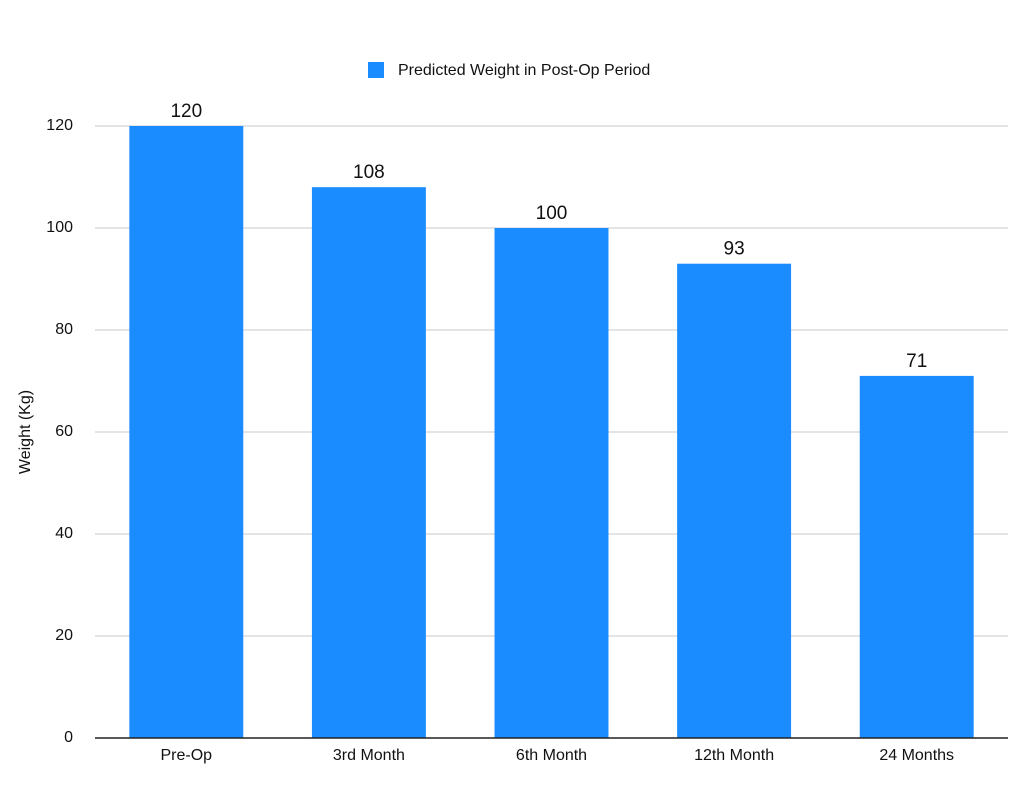 The width and height of the screenshot is (1024, 812). I want to click on data-label: 120, so click(186, 111).